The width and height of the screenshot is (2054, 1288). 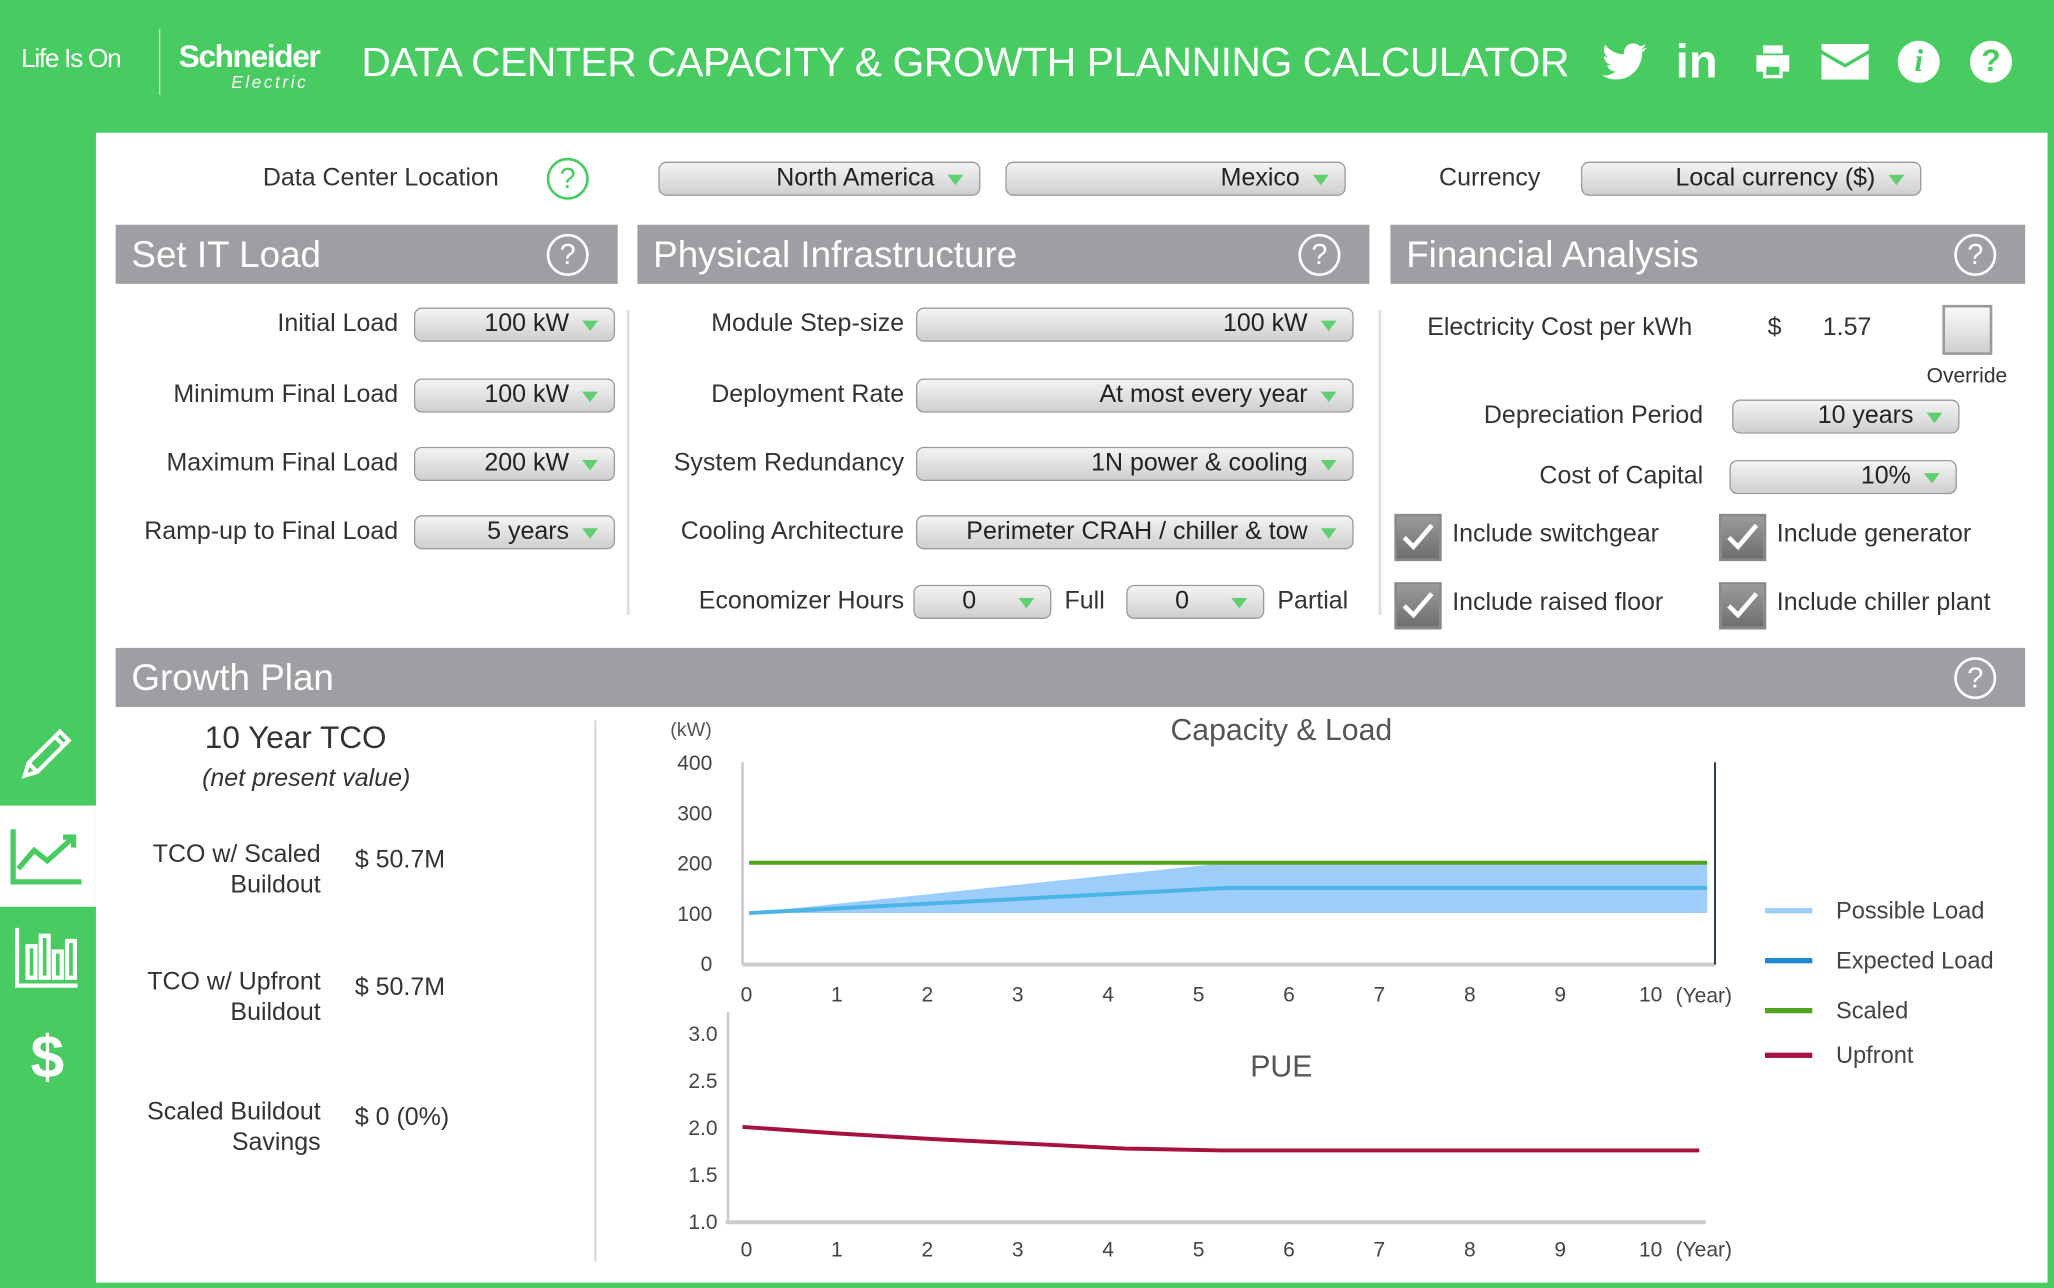 What do you see at coordinates (792, 531) in the screenshot?
I see `physical-label: Cooling Architecture` at bounding box center [792, 531].